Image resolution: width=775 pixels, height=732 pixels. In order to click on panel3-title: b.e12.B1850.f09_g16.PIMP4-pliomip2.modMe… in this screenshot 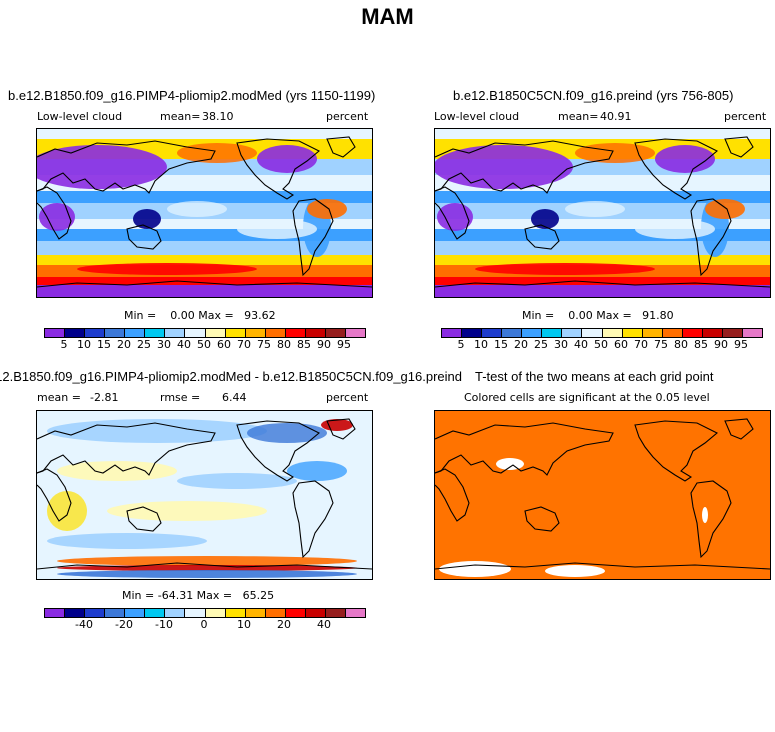, I will do `click(231, 376)`.